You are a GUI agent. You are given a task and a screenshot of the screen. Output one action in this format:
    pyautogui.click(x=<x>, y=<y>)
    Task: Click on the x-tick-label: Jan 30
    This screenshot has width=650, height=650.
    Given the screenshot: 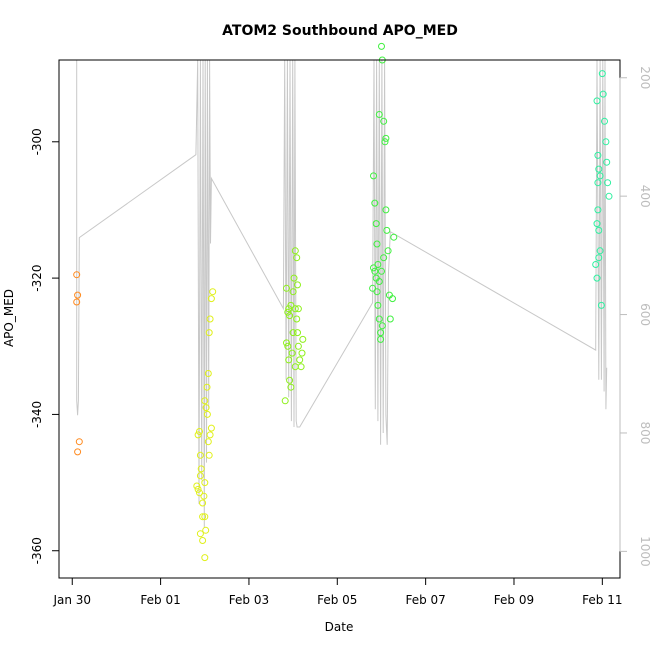 What is the action you would take?
    pyautogui.click(x=71, y=600)
    